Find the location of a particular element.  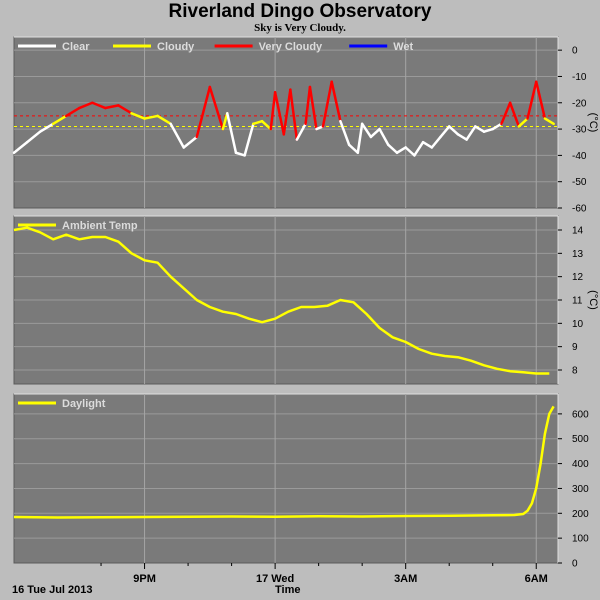

y-tick-label: 9 is located at coordinates (575, 347).